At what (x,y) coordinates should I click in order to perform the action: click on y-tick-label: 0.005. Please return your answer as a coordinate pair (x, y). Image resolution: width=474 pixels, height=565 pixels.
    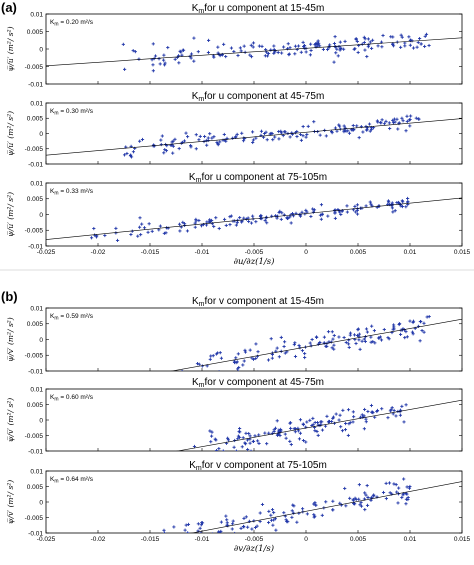
    Looking at the image, I should click on (35, 487).